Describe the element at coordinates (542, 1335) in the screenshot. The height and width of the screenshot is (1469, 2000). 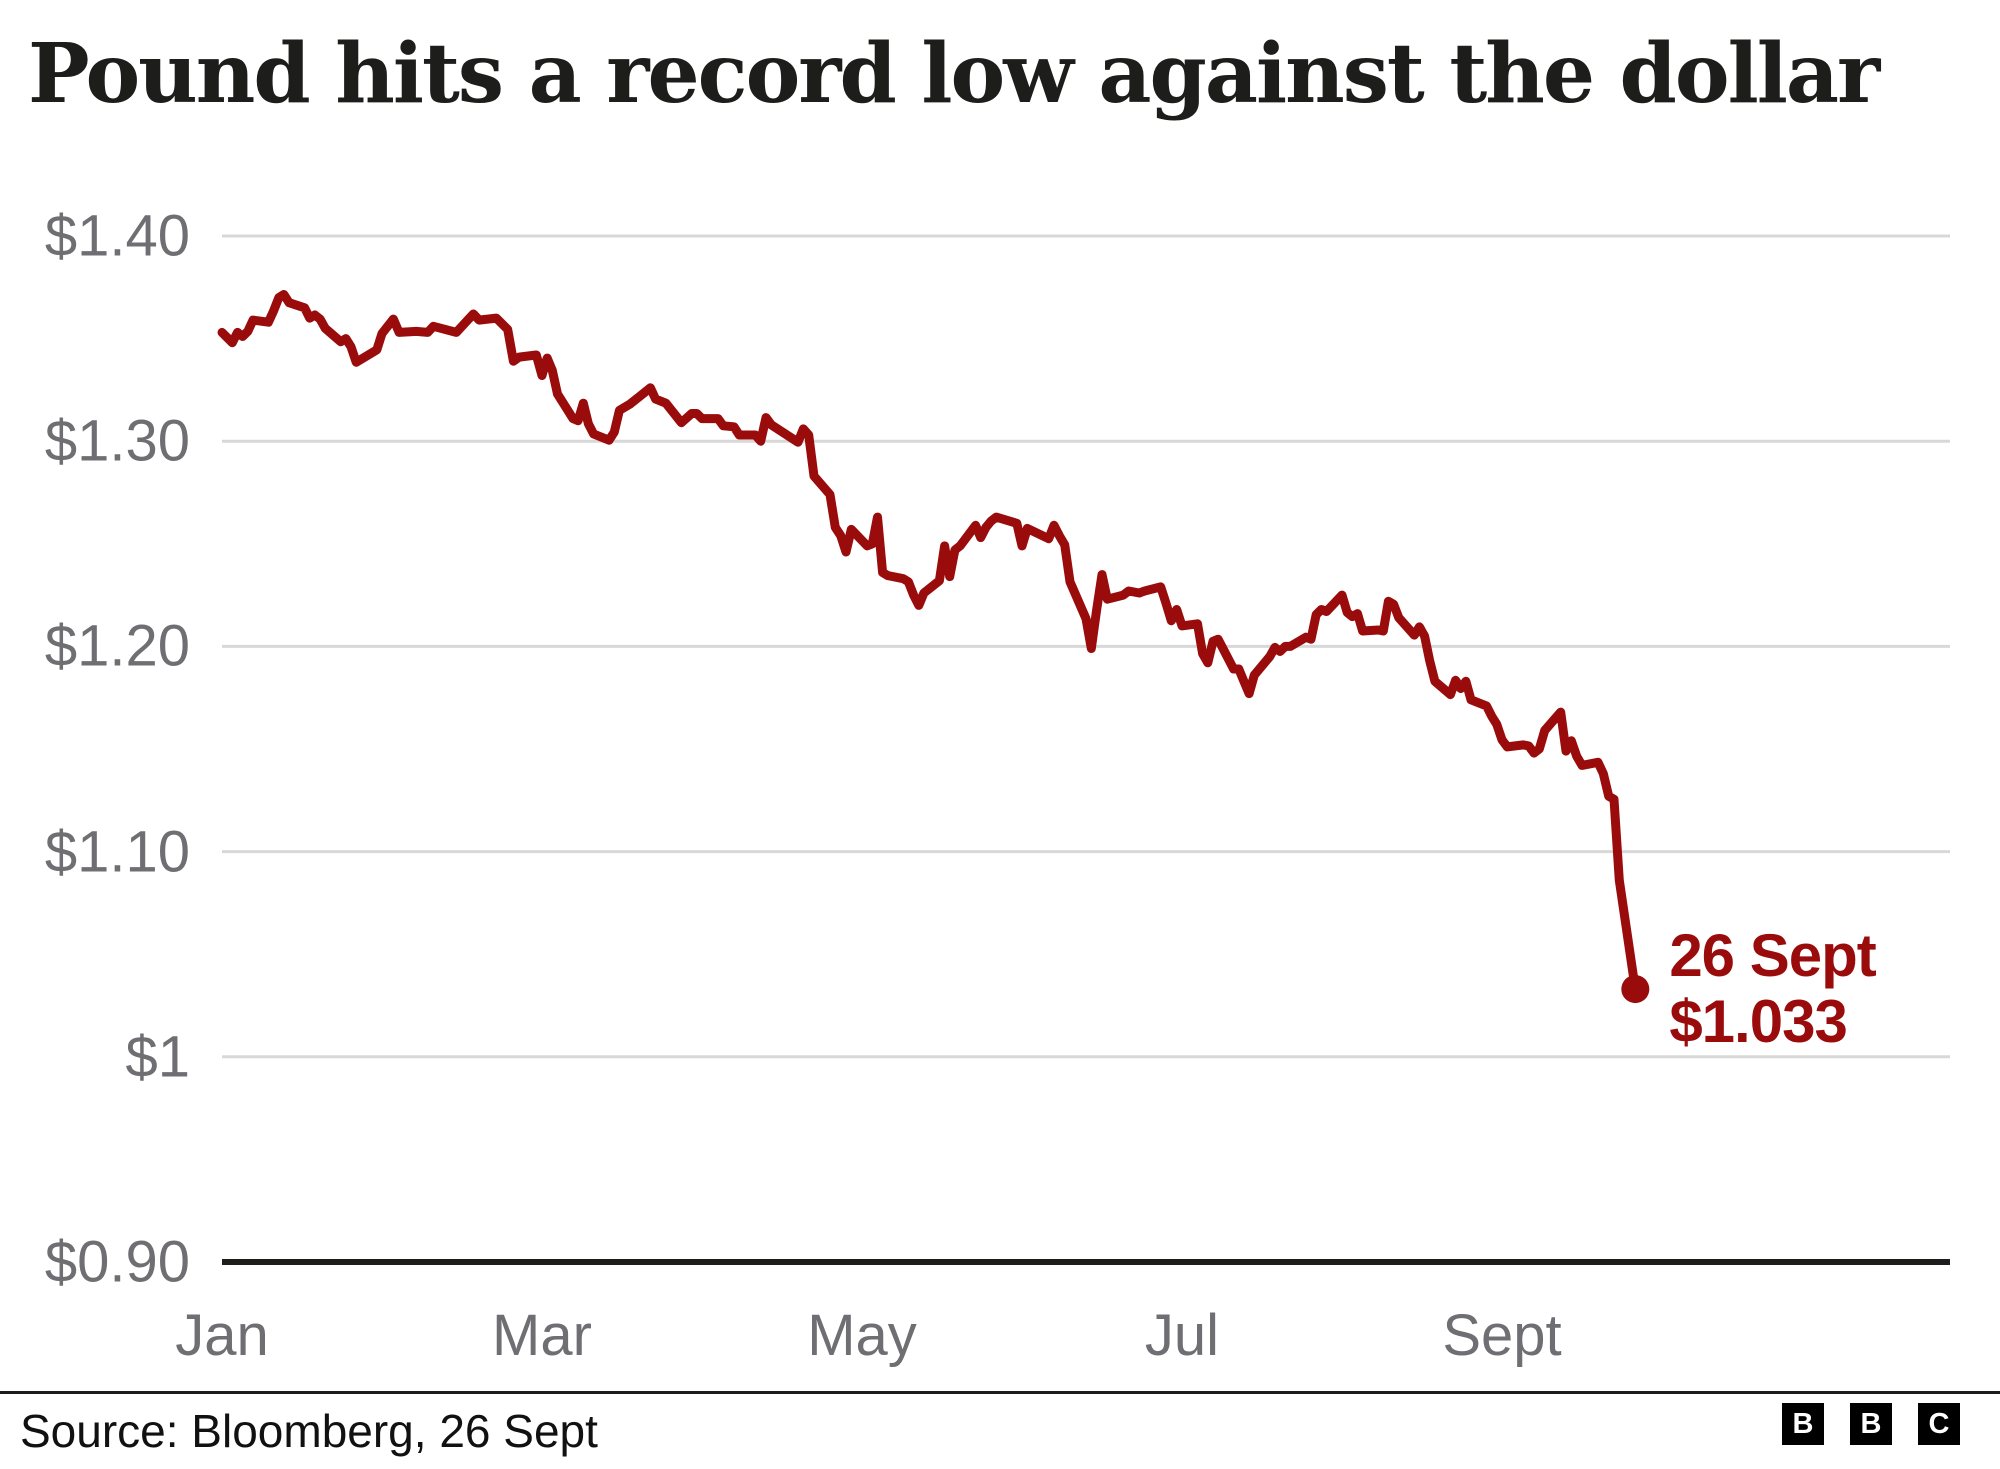
I see `x-tick-label-Mar: Mar` at that location.